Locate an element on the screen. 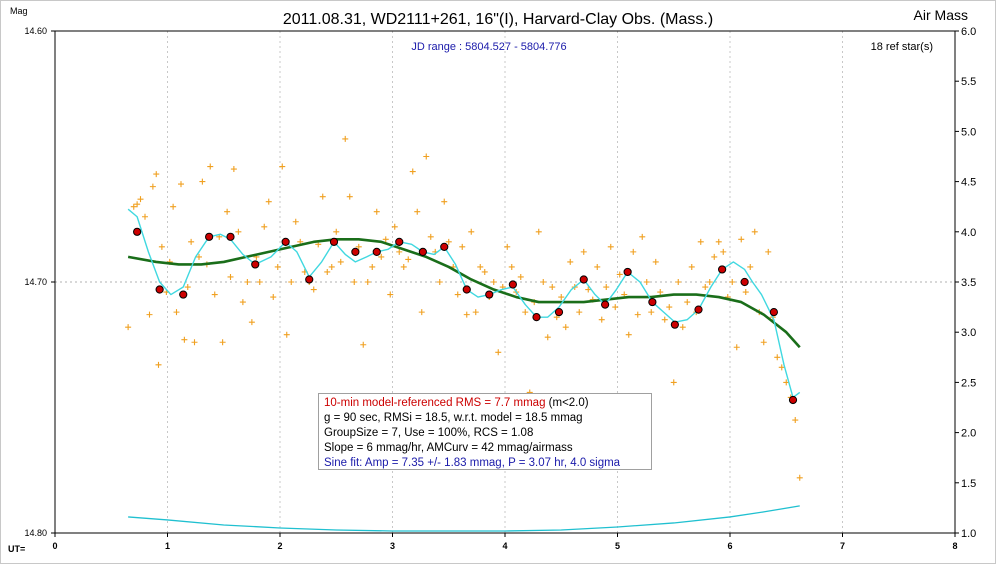 The width and height of the screenshot is (996, 564). rms-value: 10-min model-referenced RMS = 7.7 mmag is located at coordinates (435, 403).